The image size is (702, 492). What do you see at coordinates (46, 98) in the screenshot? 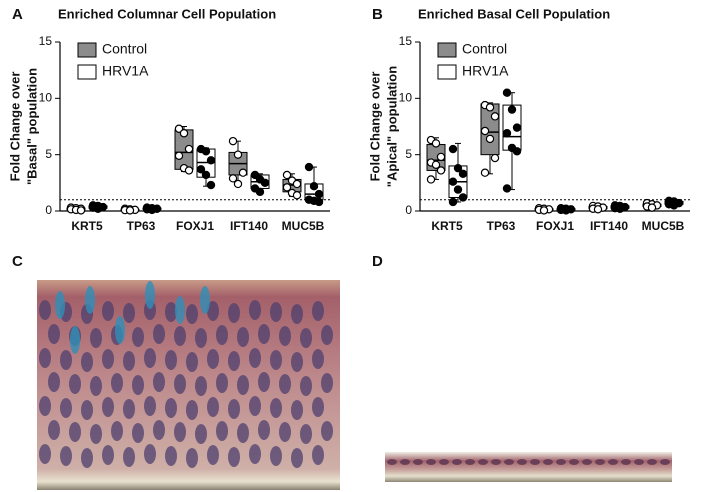
I see `y-tick-label: 10` at bounding box center [46, 98].